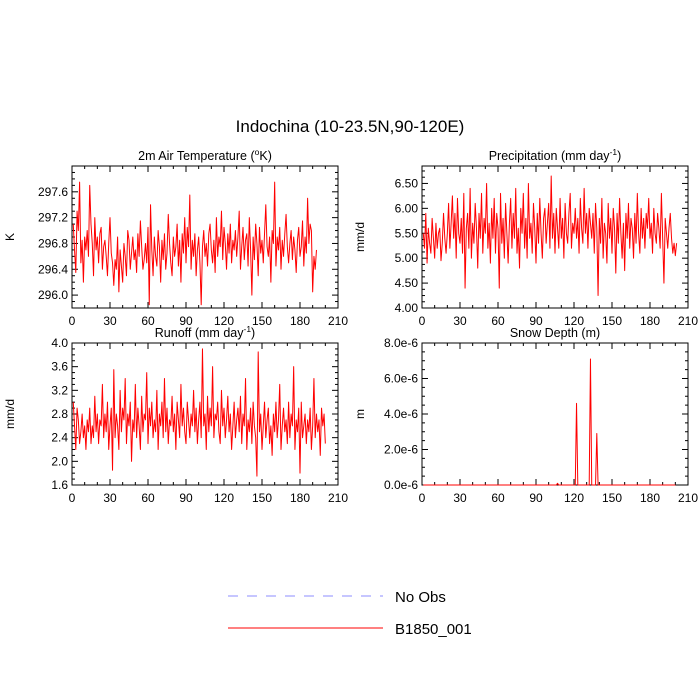  What do you see at coordinates (10, 237) in the screenshot?
I see `y-axis-label: K` at bounding box center [10, 237].